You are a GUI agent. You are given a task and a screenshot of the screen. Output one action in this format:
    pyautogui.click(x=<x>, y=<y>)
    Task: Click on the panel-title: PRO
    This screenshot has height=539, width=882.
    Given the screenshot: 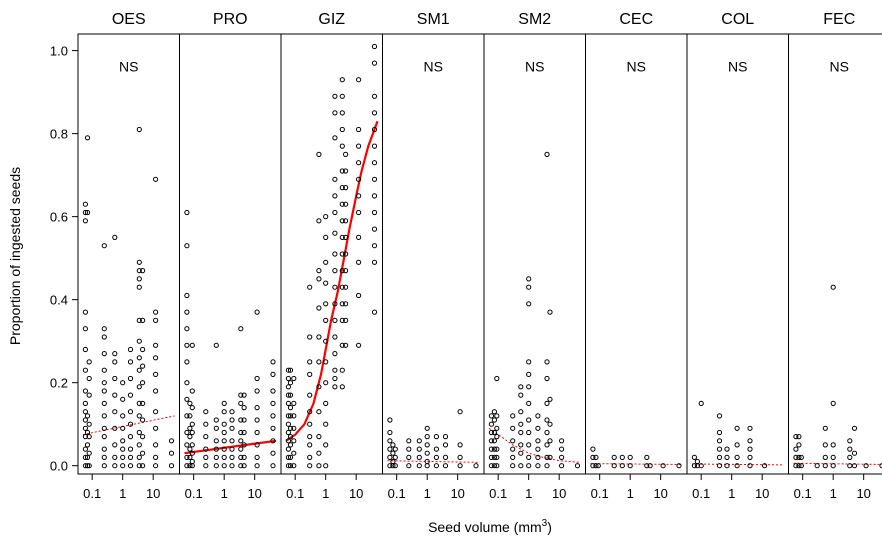 What is the action you would take?
    pyautogui.click(x=230, y=19)
    